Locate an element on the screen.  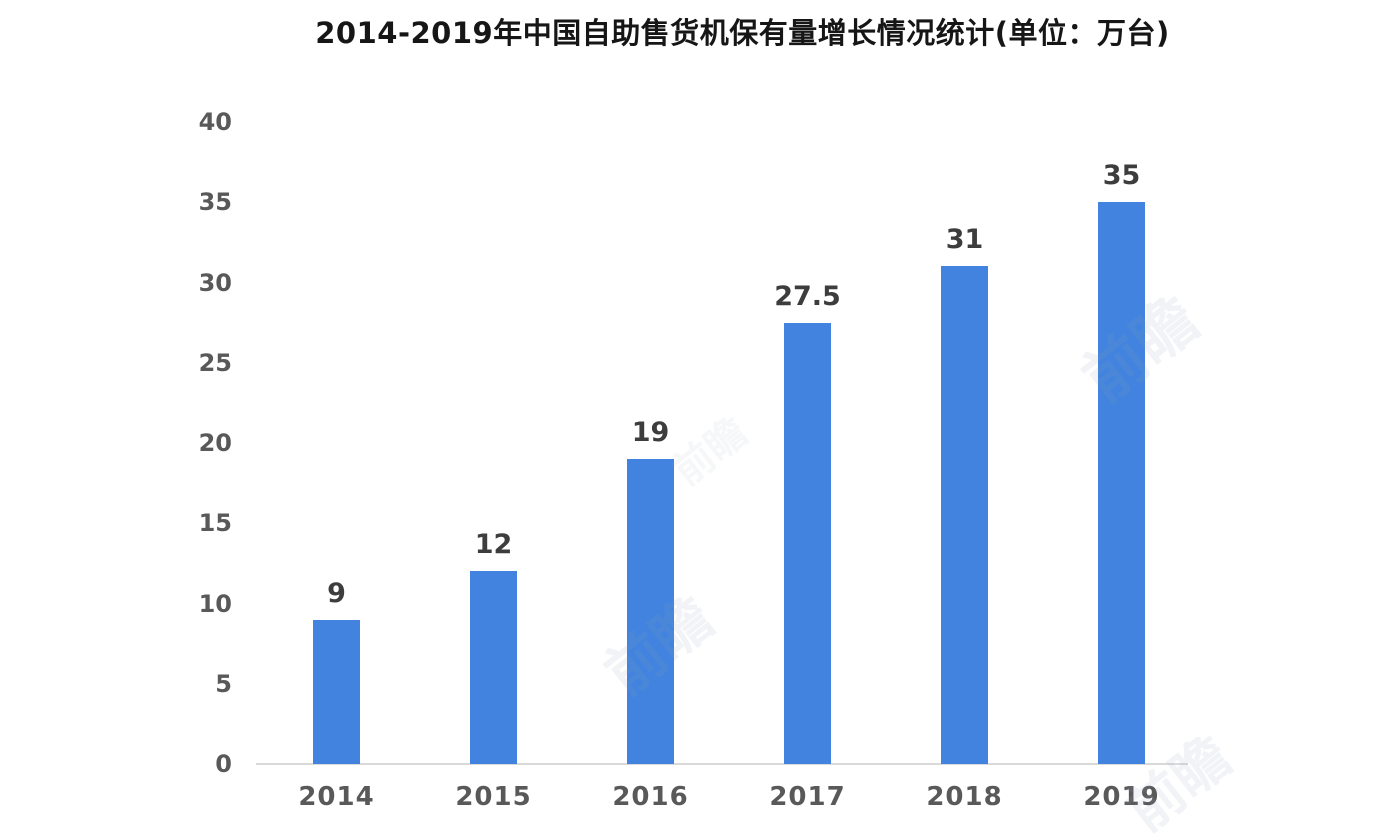
bar-value-label: 12 is located at coordinates (493, 545).